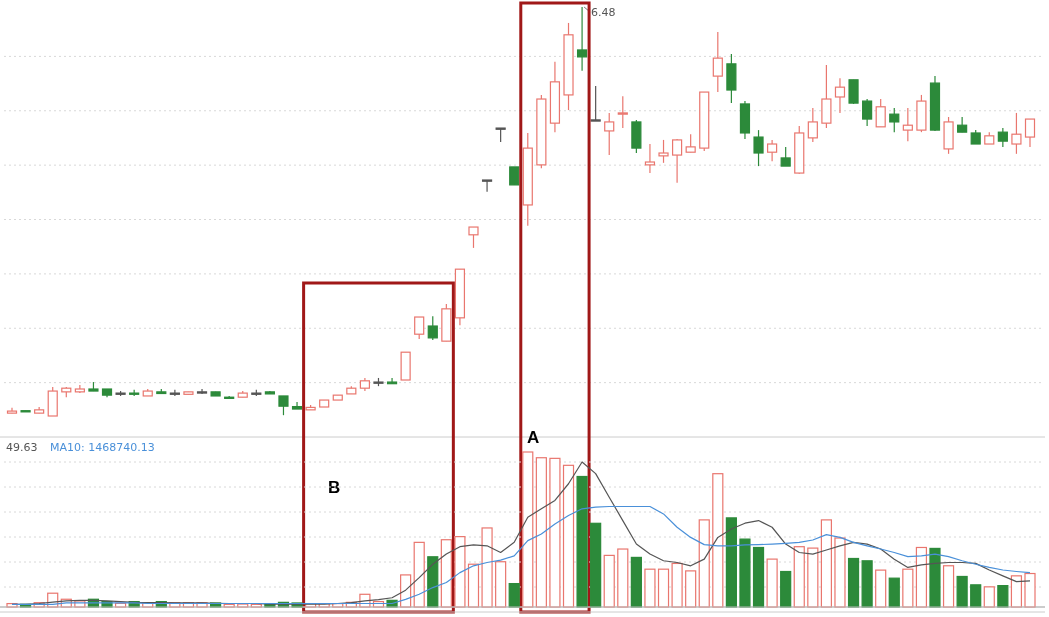 Image resolution: width=1049 pixels, height=617 pixels. I want to click on annotation: 6.48, so click(603, 12).